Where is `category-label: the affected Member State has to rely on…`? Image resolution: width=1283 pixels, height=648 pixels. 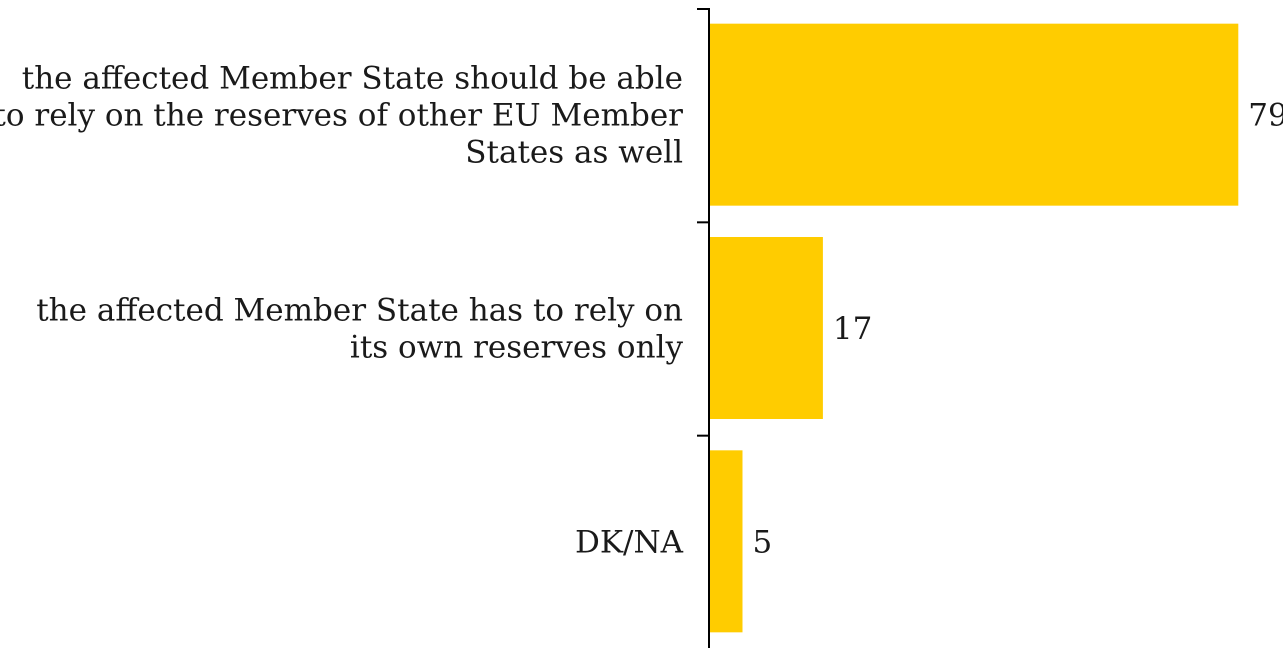 category-label: the affected Member State has to rely on… is located at coordinates (359, 329).